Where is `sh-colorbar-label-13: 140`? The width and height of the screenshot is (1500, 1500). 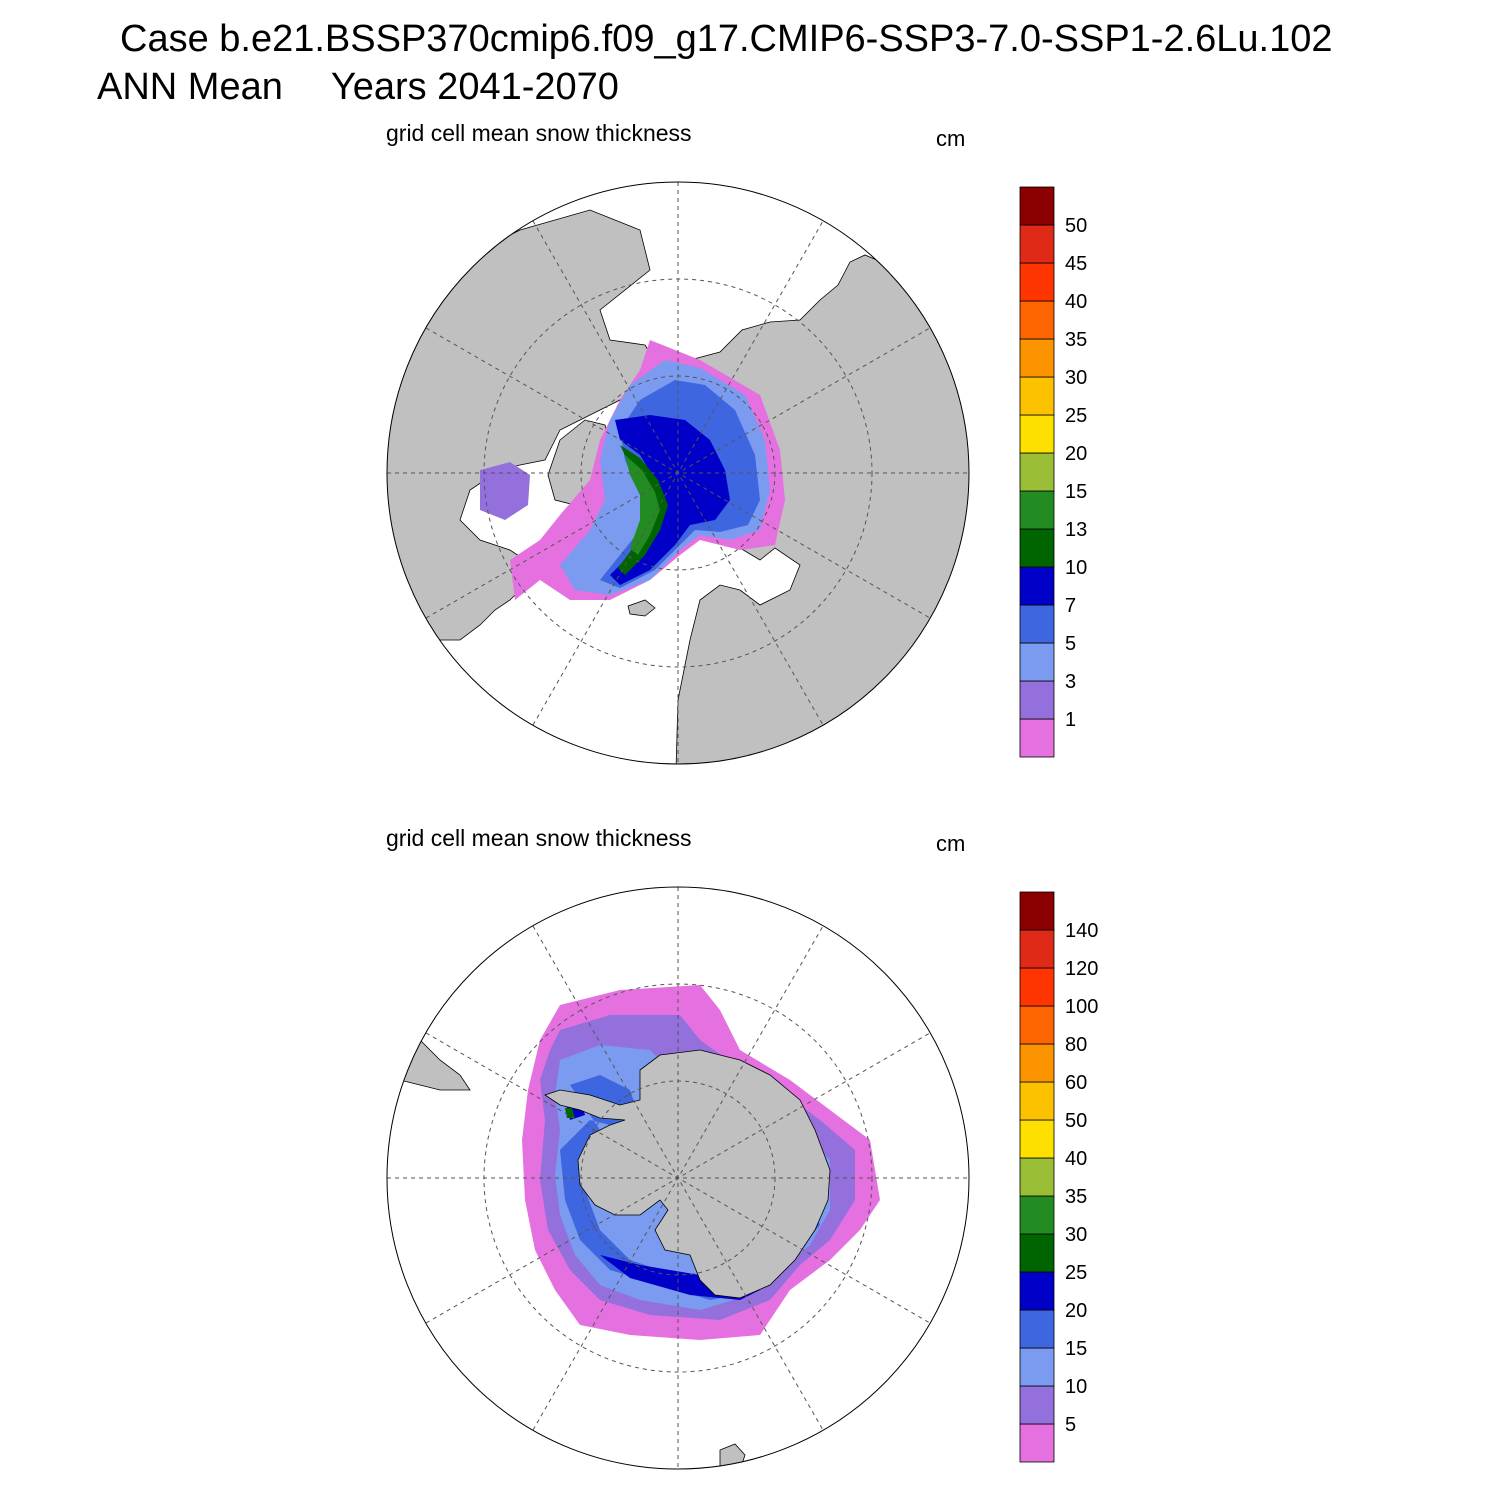 sh-colorbar-label-13: 140 is located at coordinates (1081, 931).